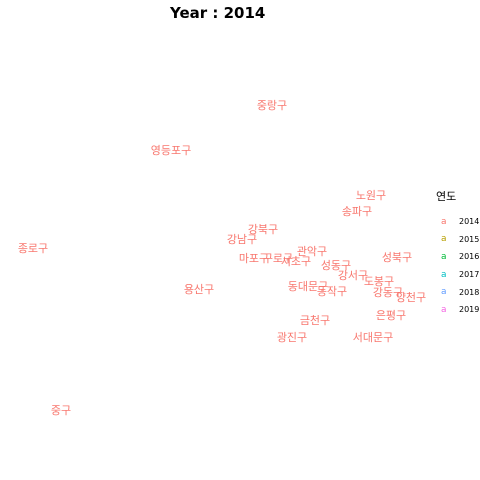  Describe the element at coordinates (469, 310) in the screenshot. I see `legend-label-2019: 2019` at that location.